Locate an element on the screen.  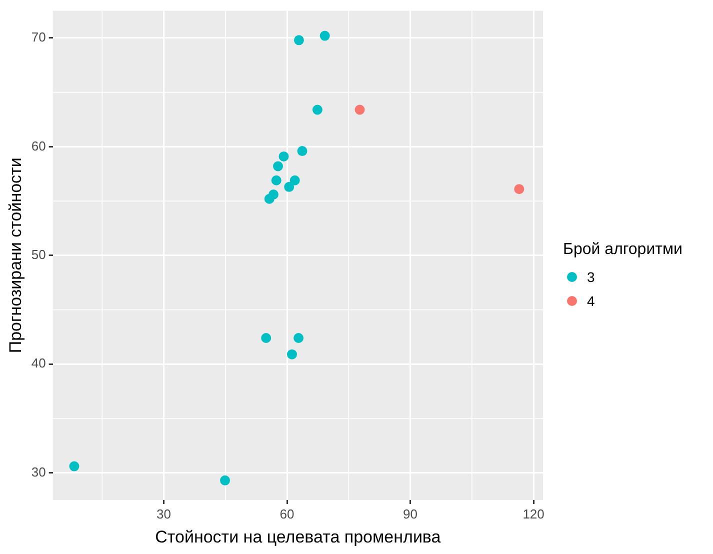
x-tick-label: 60 is located at coordinates (287, 514).